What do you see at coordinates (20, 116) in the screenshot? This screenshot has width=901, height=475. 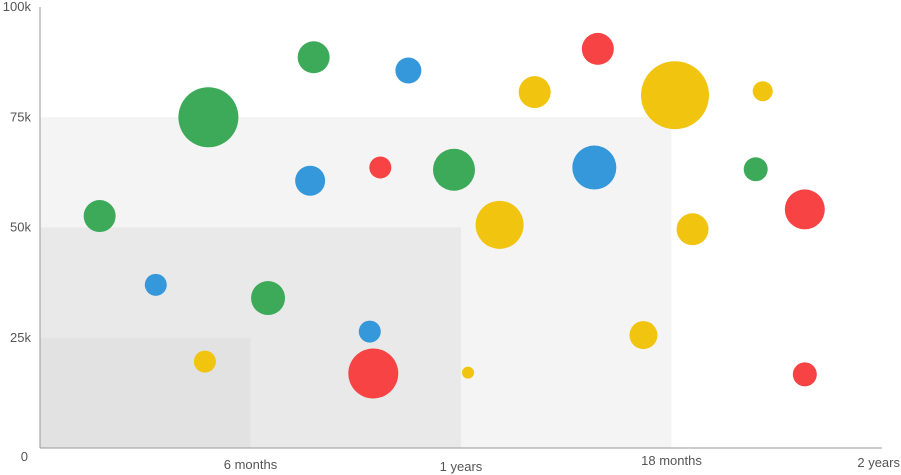 I see `y-tick-label: 75k` at bounding box center [20, 116].